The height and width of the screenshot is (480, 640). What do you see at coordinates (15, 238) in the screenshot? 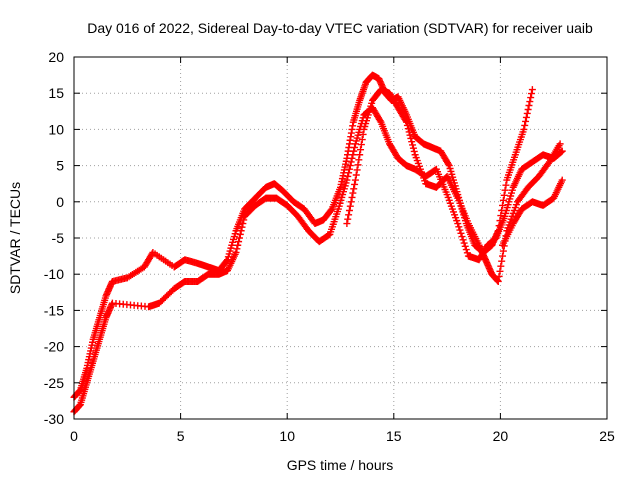
I see `y-axis-label: SDTVAR / TECUs` at bounding box center [15, 238].